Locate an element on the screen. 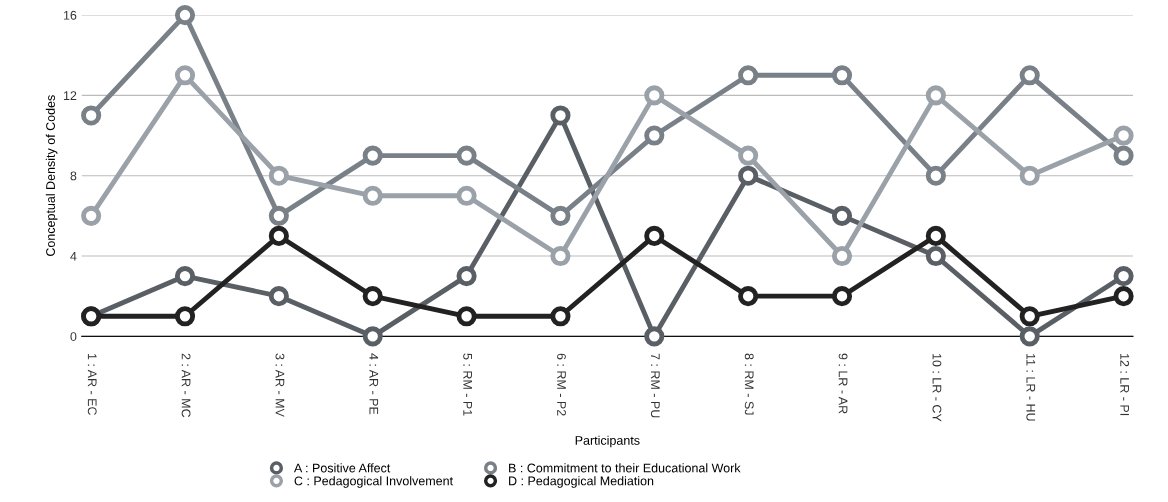 Image resolution: width=1168 pixels, height=502 pixels. legend-label: C : Pedagogical Involvement is located at coordinates (373, 482).